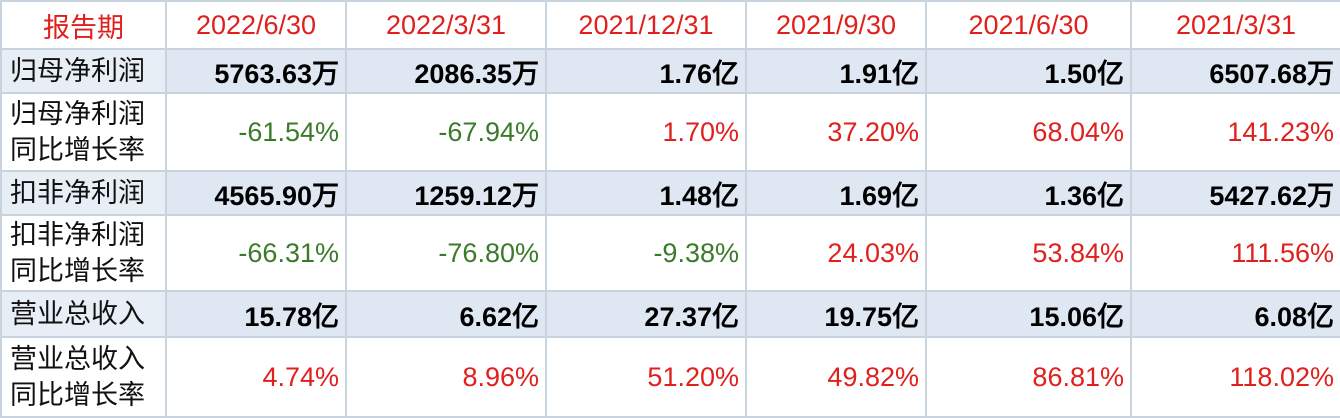  Describe the element at coordinates (446, 314) in the screenshot. I see `value-cell: 6.62亿` at that location.